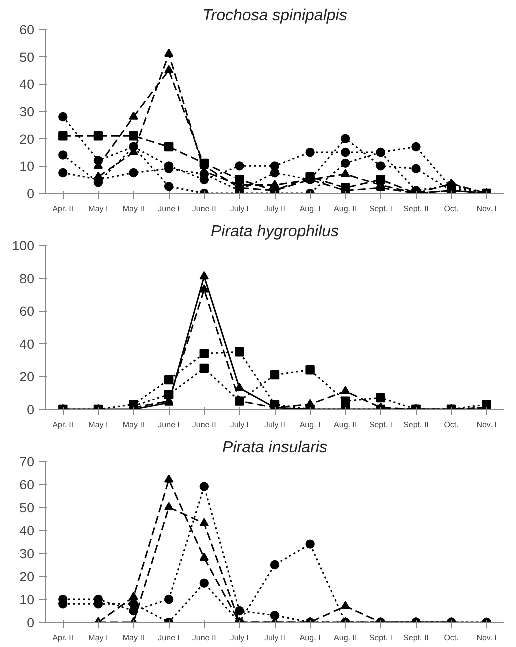  I want to click on chart-title: Trochosa spinipalpis, so click(275, 16).